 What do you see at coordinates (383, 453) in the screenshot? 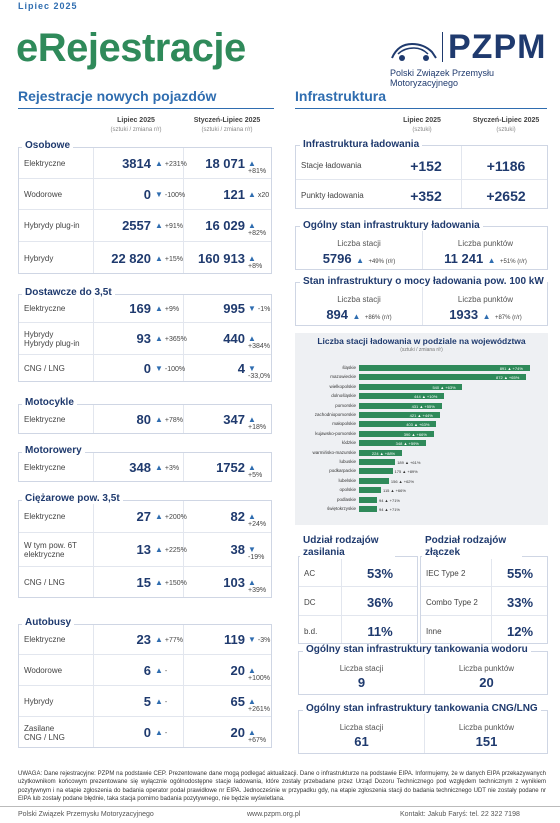
I see `chart-data-label: 224 ▲ +88%` at bounding box center [383, 453].